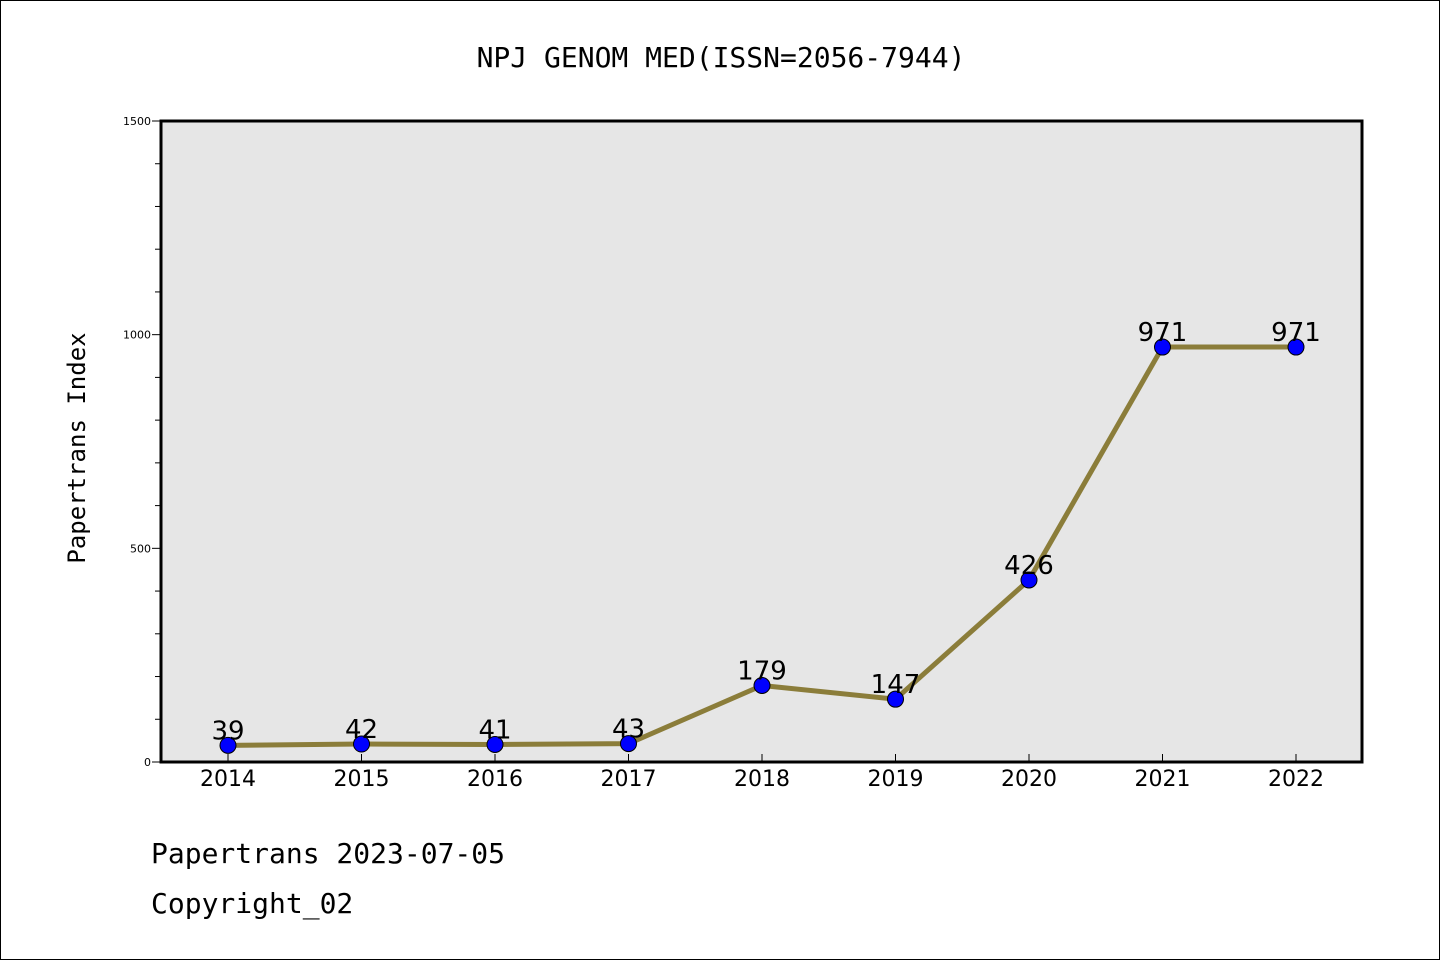 This screenshot has height=960, width=1440. Describe the element at coordinates (721, 57) in the screenshot. I see `chart-title: NPJ GENOM MED(ISSN=2056-7944)` at that location.